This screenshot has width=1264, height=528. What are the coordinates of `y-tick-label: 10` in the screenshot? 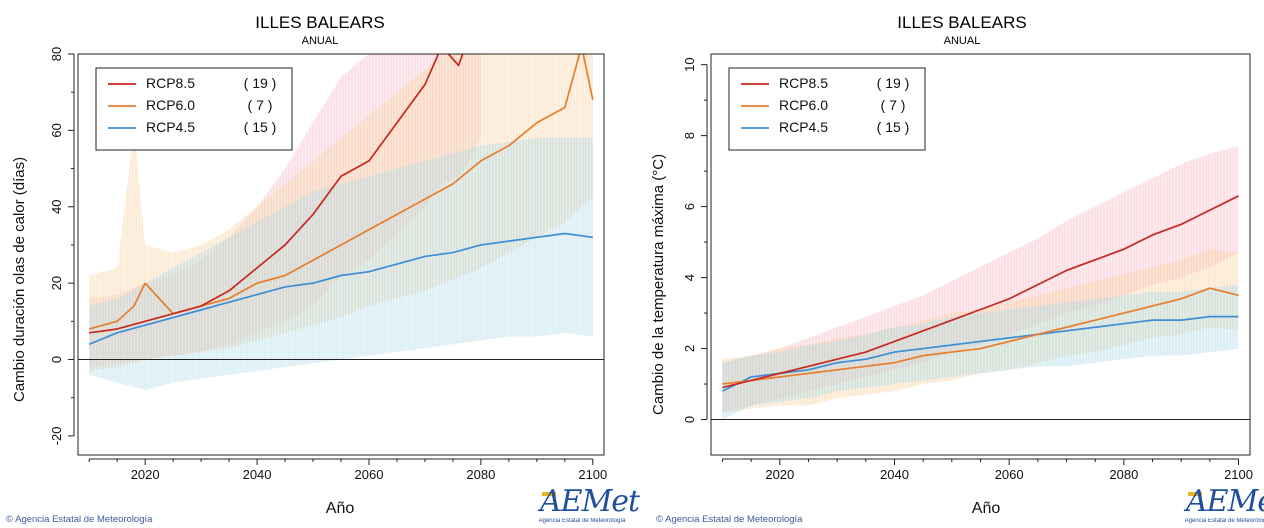 It's located at (689, 64).